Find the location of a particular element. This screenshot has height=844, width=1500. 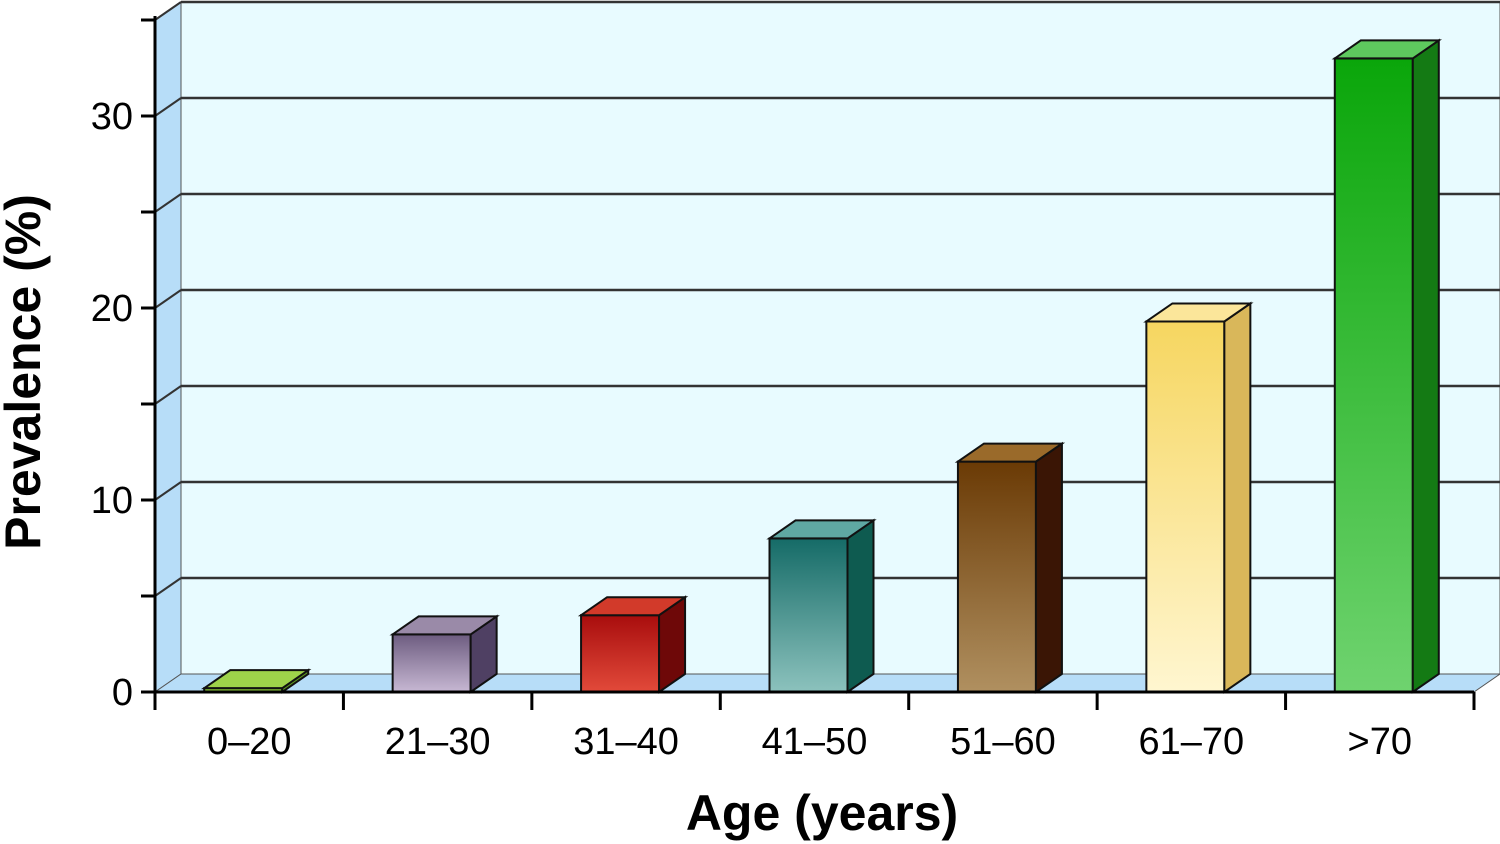

x-tick-label: 61–70 is located at coordinates (1192, 742).